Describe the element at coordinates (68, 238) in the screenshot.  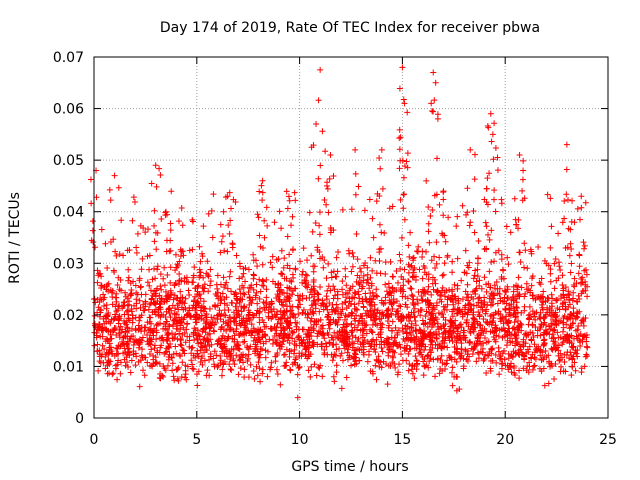
I see `y-tick-labels: 00.010.020.030.040.050.060.07` at that location.